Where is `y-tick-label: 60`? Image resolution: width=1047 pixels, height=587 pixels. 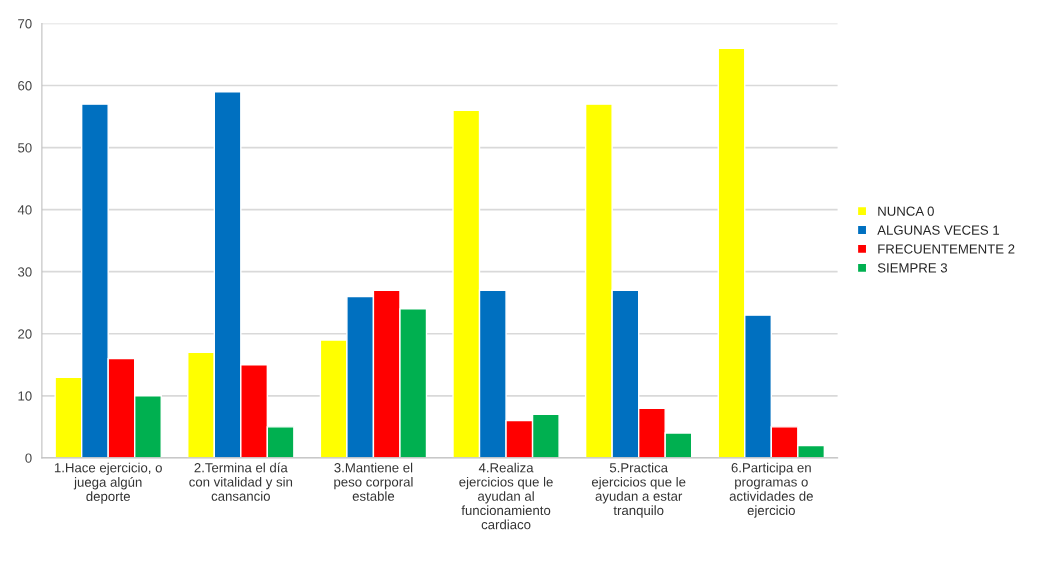
y-tick-label: 60 is located at coordinates (25, 86).